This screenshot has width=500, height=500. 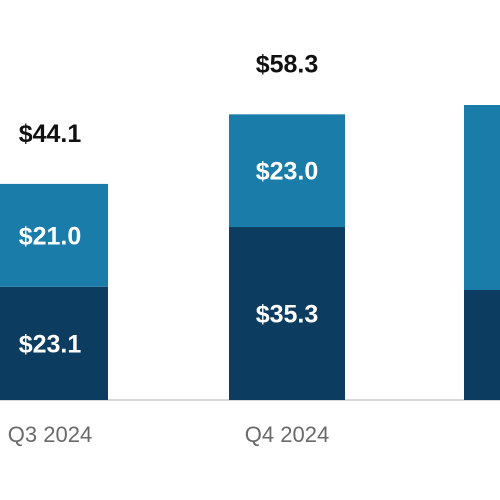 What do you see at coordinates (50, 344) in the screenshot?
I see `bar-label-lower-1: $23.1` at bounding box center [50, 344].